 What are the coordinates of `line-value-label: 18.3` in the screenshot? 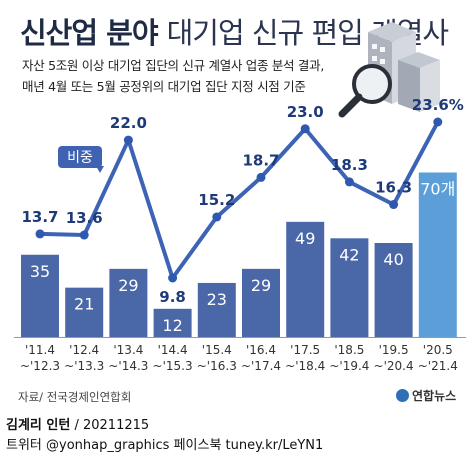 It's located at (349, 165).